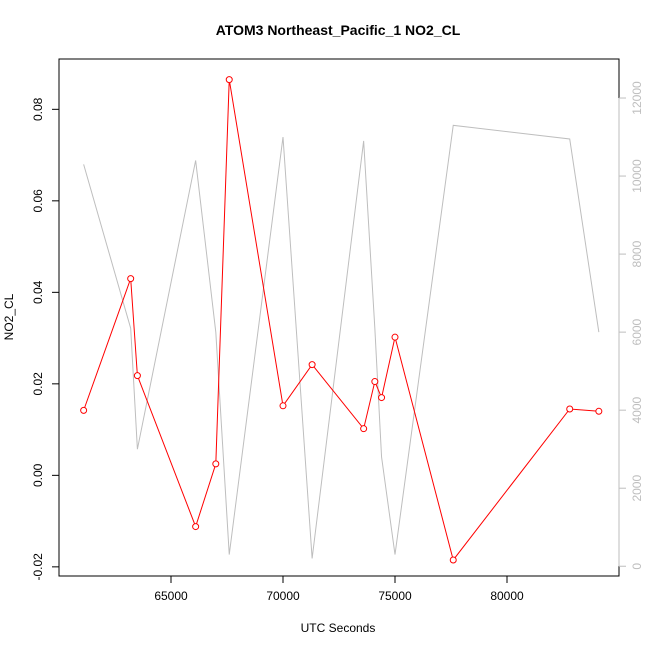  I want to click on y-tick-label: -0.02, so click(38, 567).